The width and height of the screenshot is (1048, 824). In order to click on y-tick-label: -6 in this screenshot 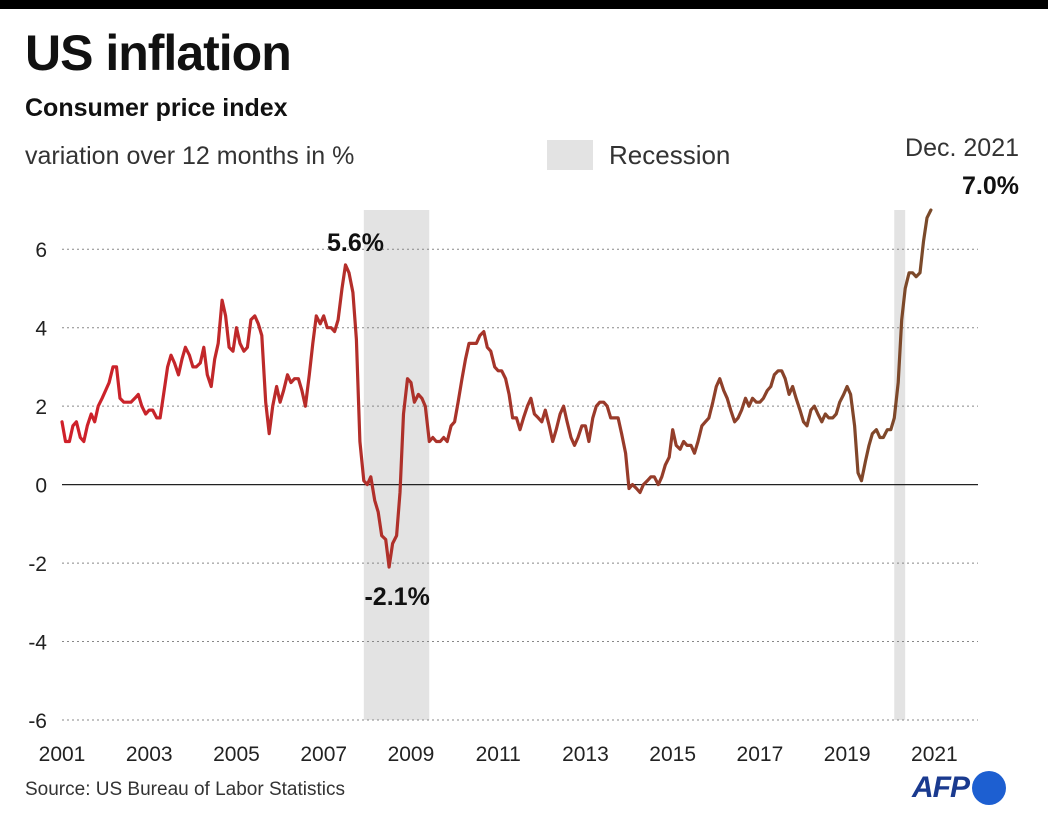, I will do `click(37, 721)`.